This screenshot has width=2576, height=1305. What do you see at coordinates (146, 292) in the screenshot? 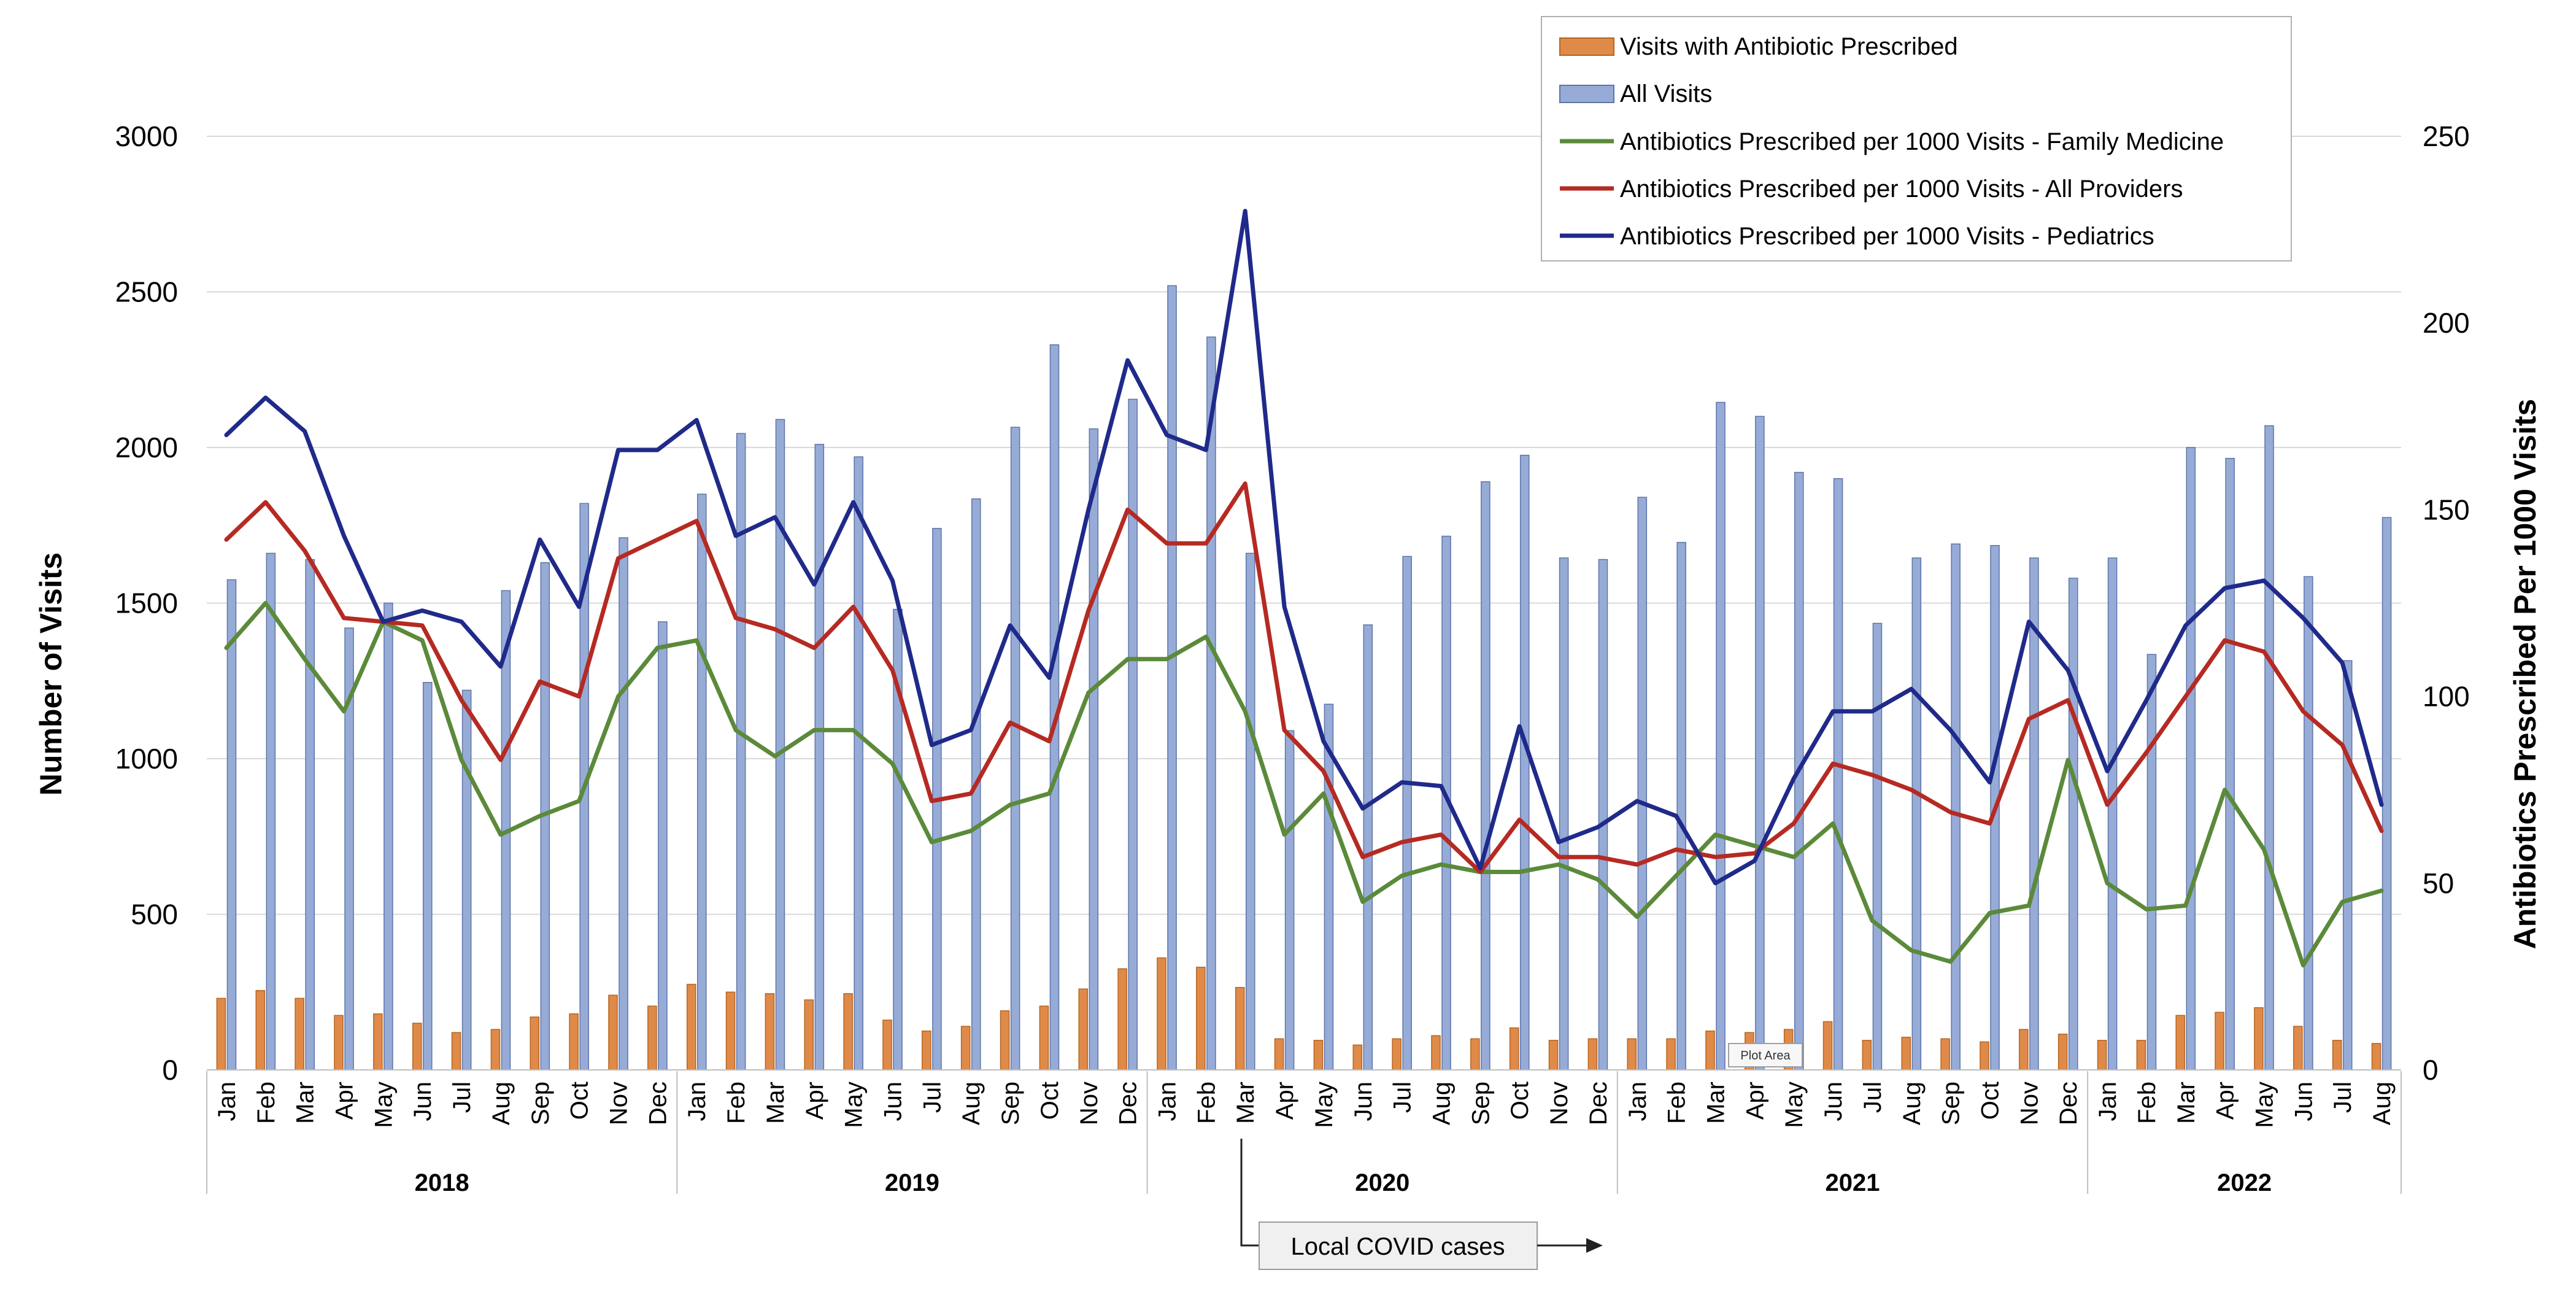
I see `y-tick-label: 2500` at bounding box center [146, 292].